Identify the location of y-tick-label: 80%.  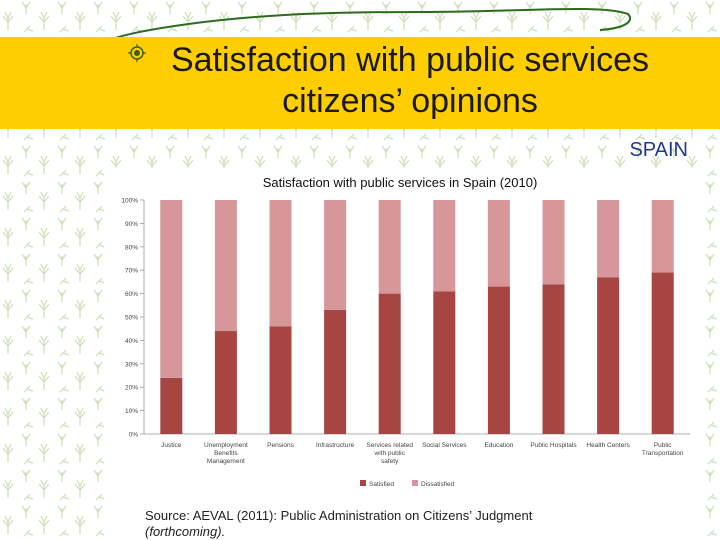
(131, 247).